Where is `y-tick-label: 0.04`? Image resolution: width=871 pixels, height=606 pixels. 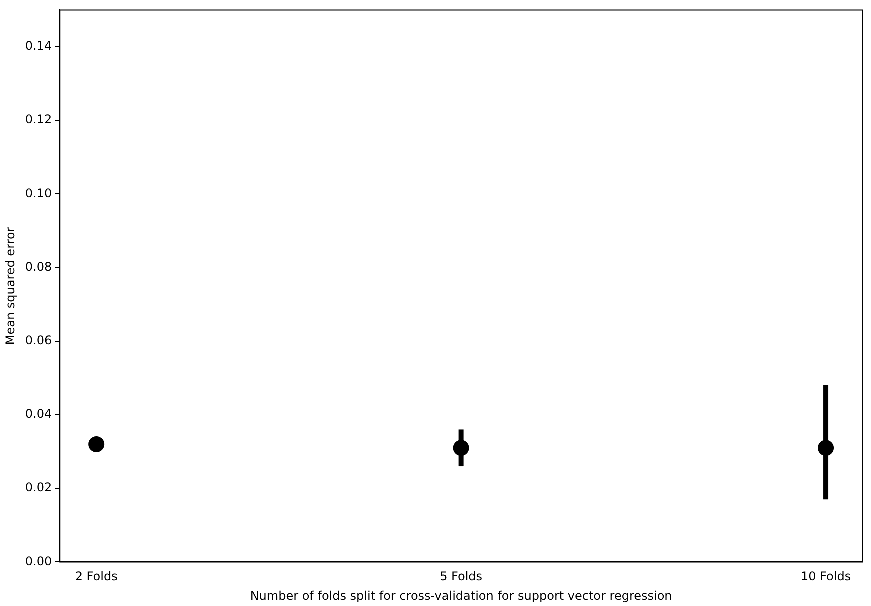
y-tick-label: 0.04 is located at coordinates (38, 414).